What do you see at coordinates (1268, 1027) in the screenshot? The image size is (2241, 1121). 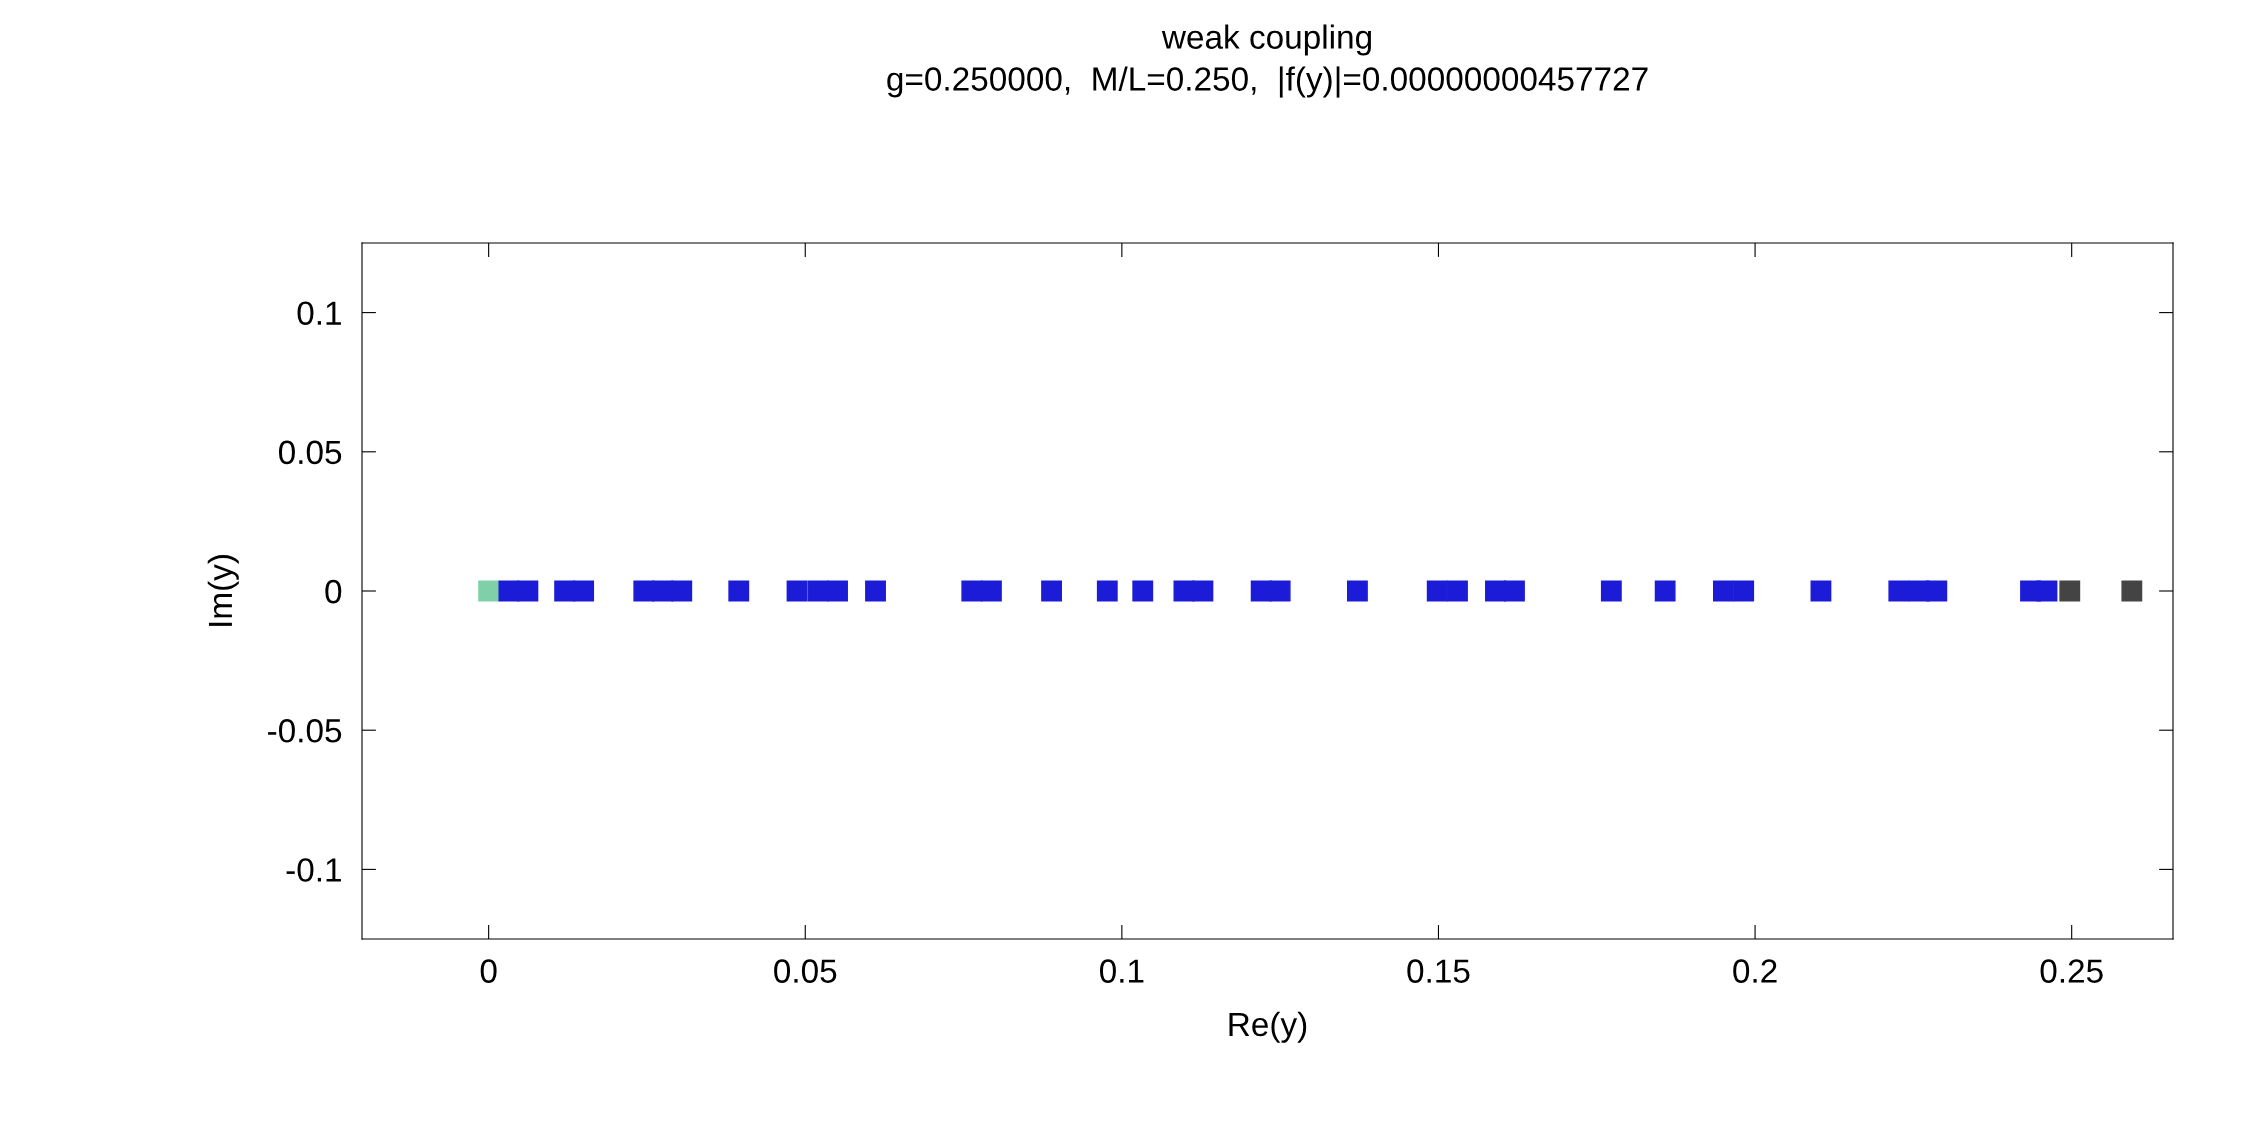 I see `x-axis-title: Re(y)` at bounding box center [1268, 1027].